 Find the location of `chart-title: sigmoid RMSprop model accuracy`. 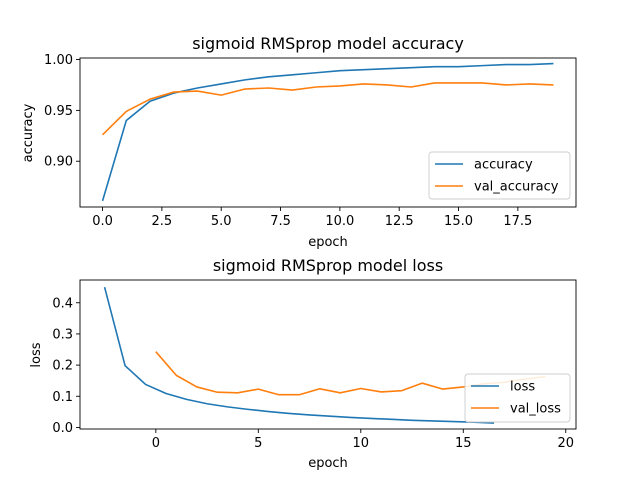

chart-title: sigmoid RMSprop model accuracy is located at coordinates (328, 43).